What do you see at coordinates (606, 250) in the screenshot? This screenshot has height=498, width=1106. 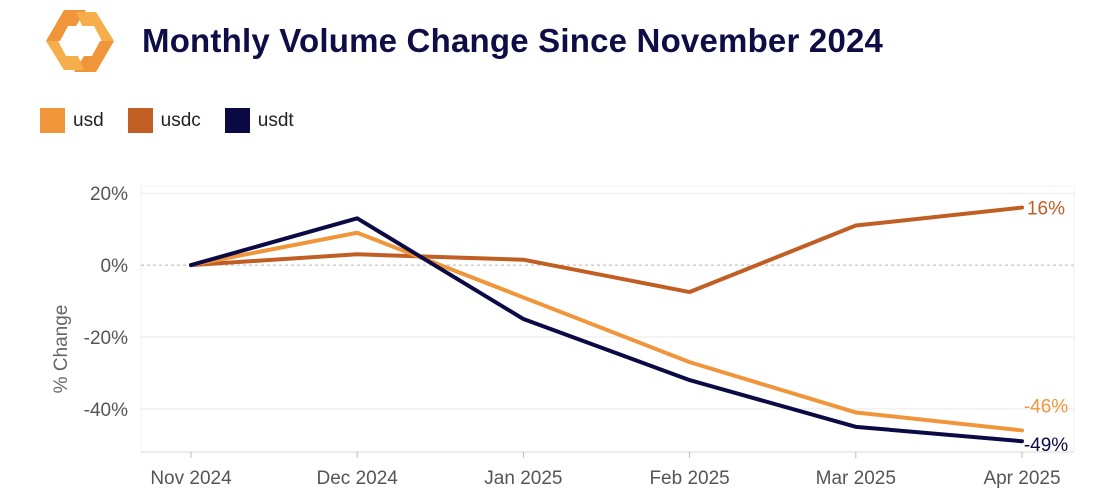 I see `series-line-usdc` at bounding box center [606, 250].